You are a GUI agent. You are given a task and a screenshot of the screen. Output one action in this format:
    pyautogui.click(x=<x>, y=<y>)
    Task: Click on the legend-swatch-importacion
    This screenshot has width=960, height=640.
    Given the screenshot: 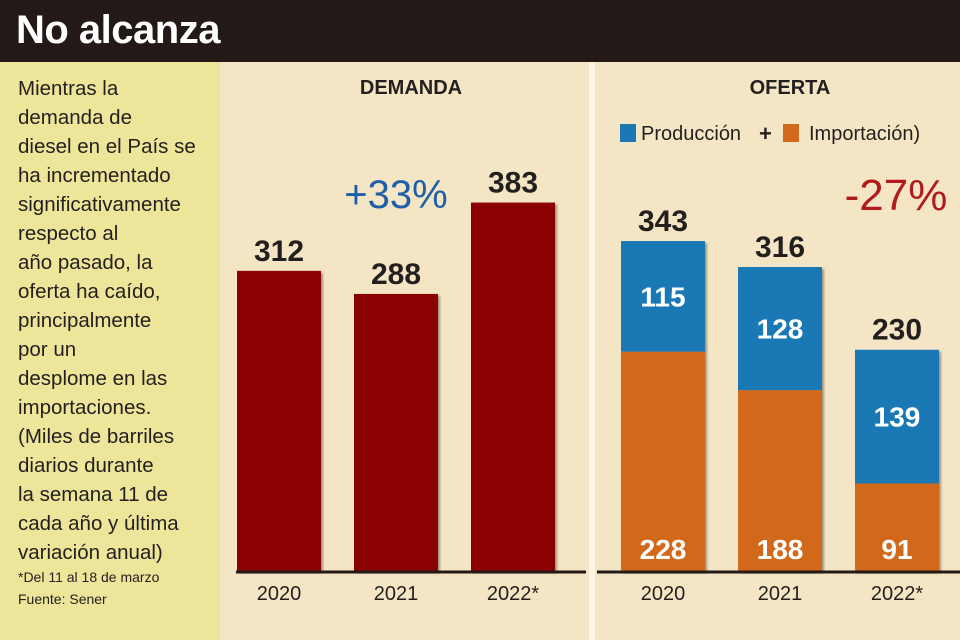 What is the action you would take?
    pyautogui.click(x=791, y=133)
    